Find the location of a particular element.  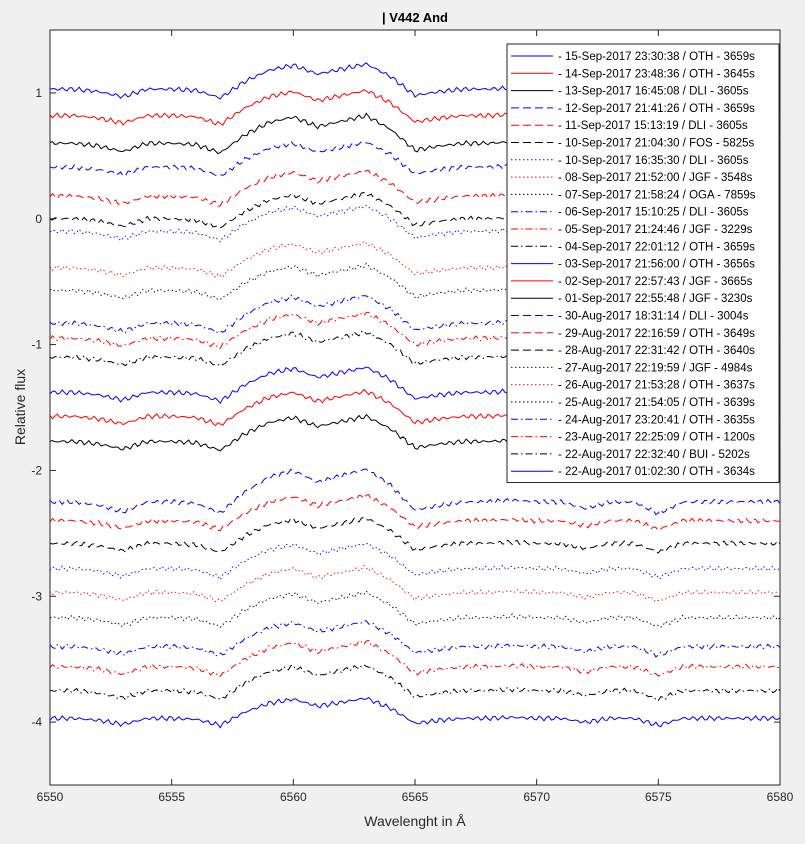

legend-entry: - 29-Aug-2017 22:16:59 / OTH - 3649s is located at coordinates (656, 334).